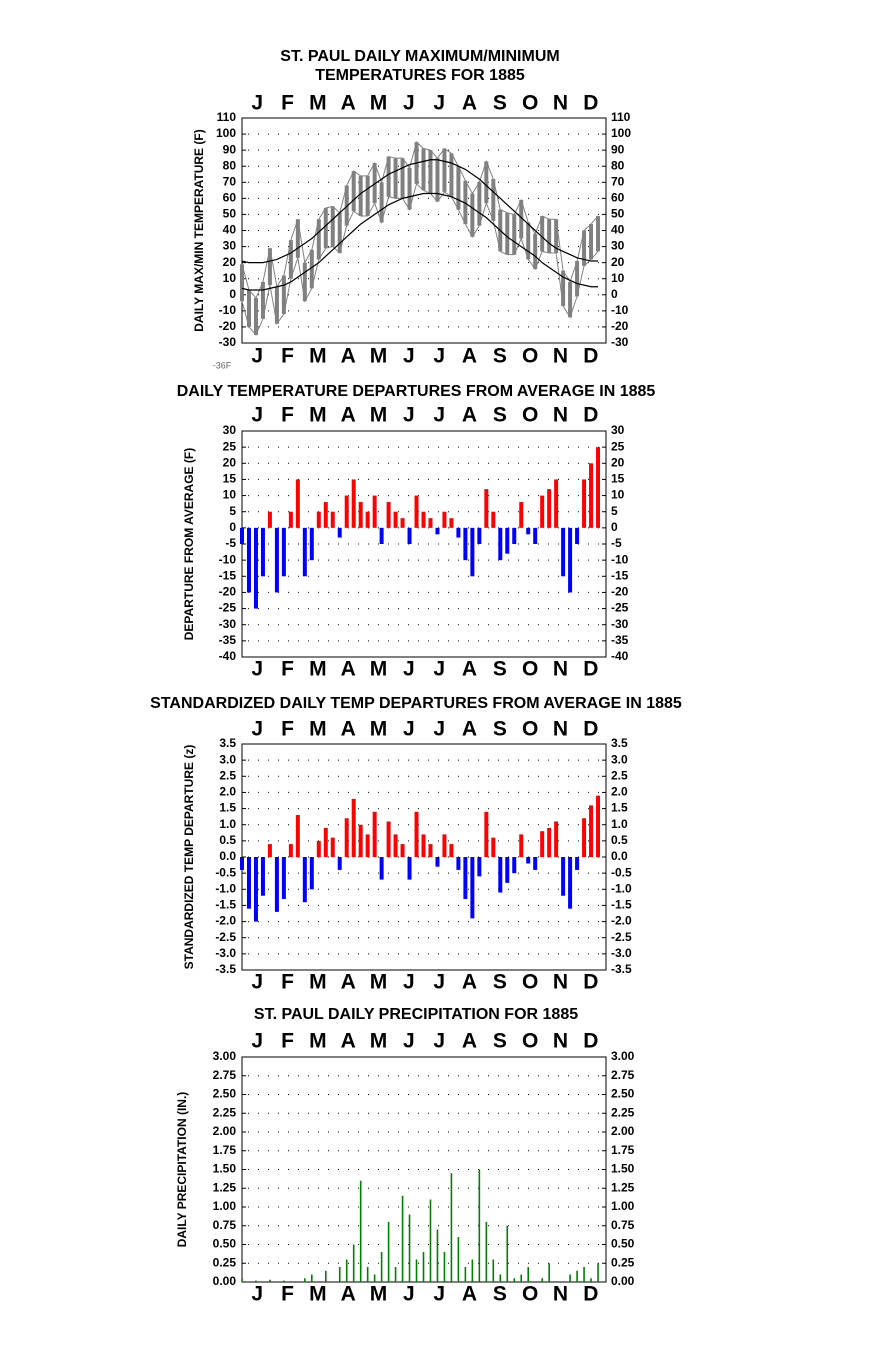 Image resolution: width=883 pixels, height=1369 pixels. I want to click on y2-tick-label: -15, so click(620, 575).